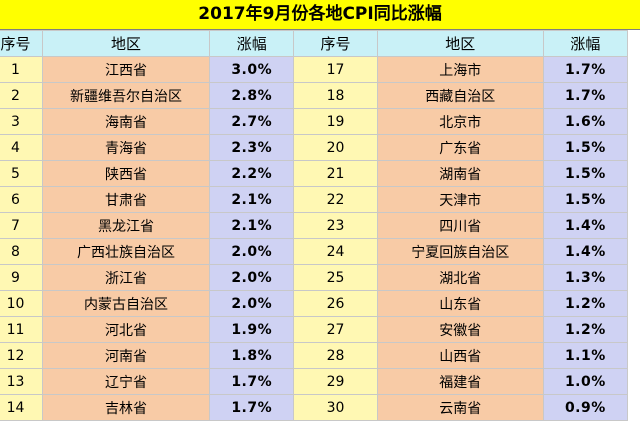 The image size is (640, 426). I want to click on change-cell: 1.9%, so click(252, 329).